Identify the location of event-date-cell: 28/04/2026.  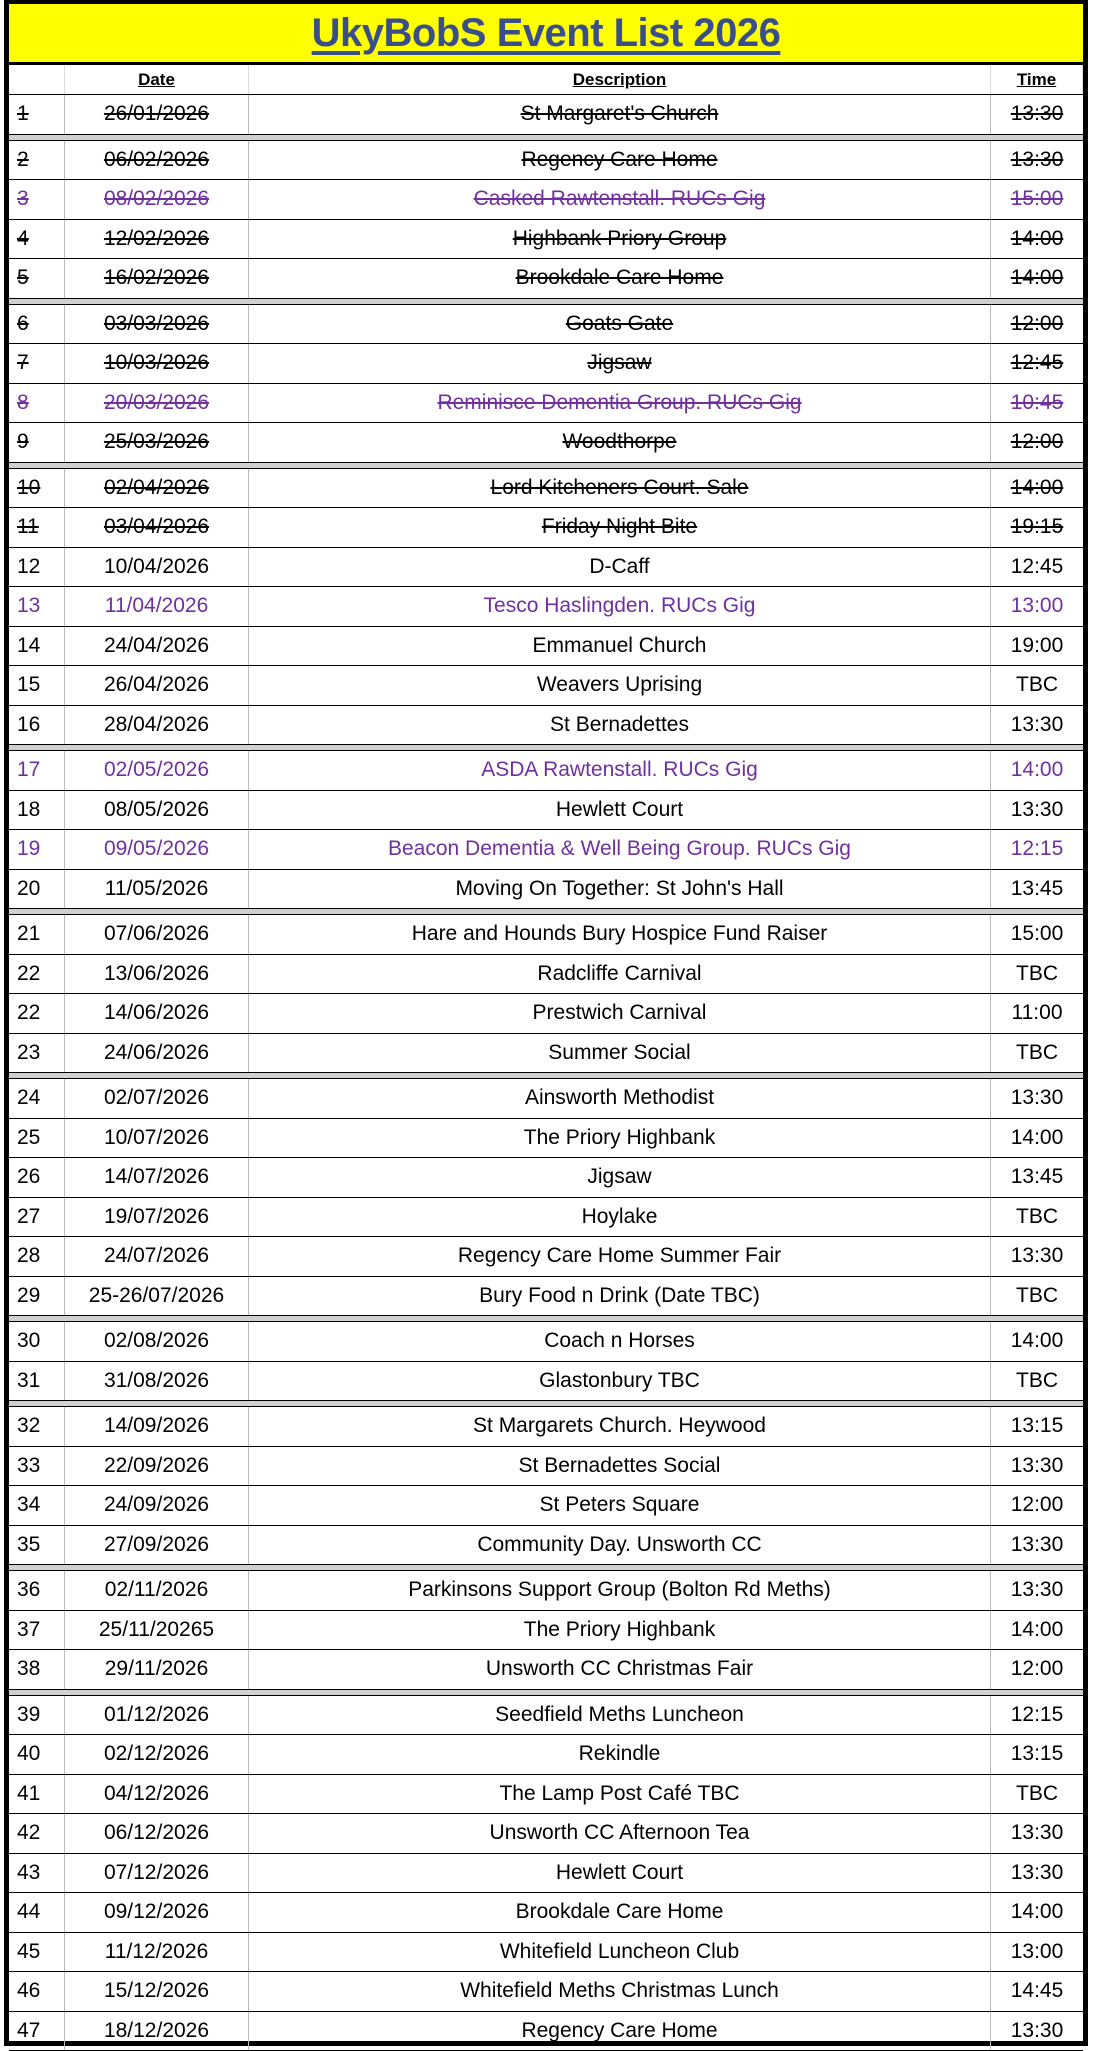
(157, 725).